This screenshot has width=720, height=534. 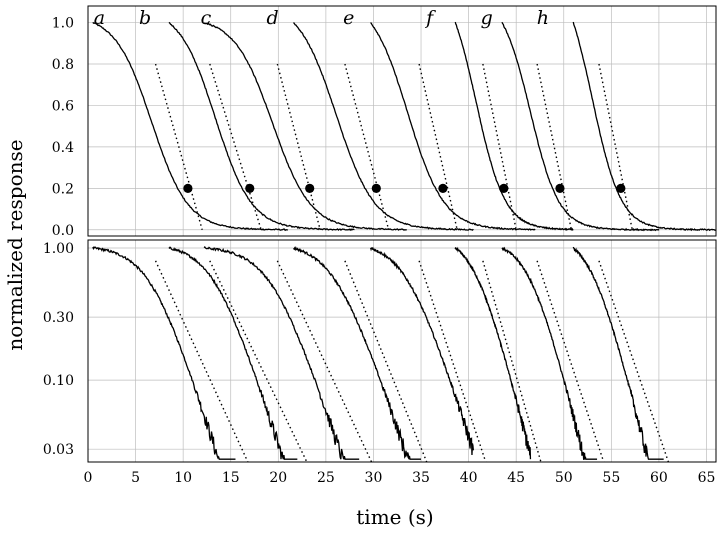 What do you see at coordinates (310, 188) in the screenshot?
I see `marker-c` at bounding box center [310, 188].